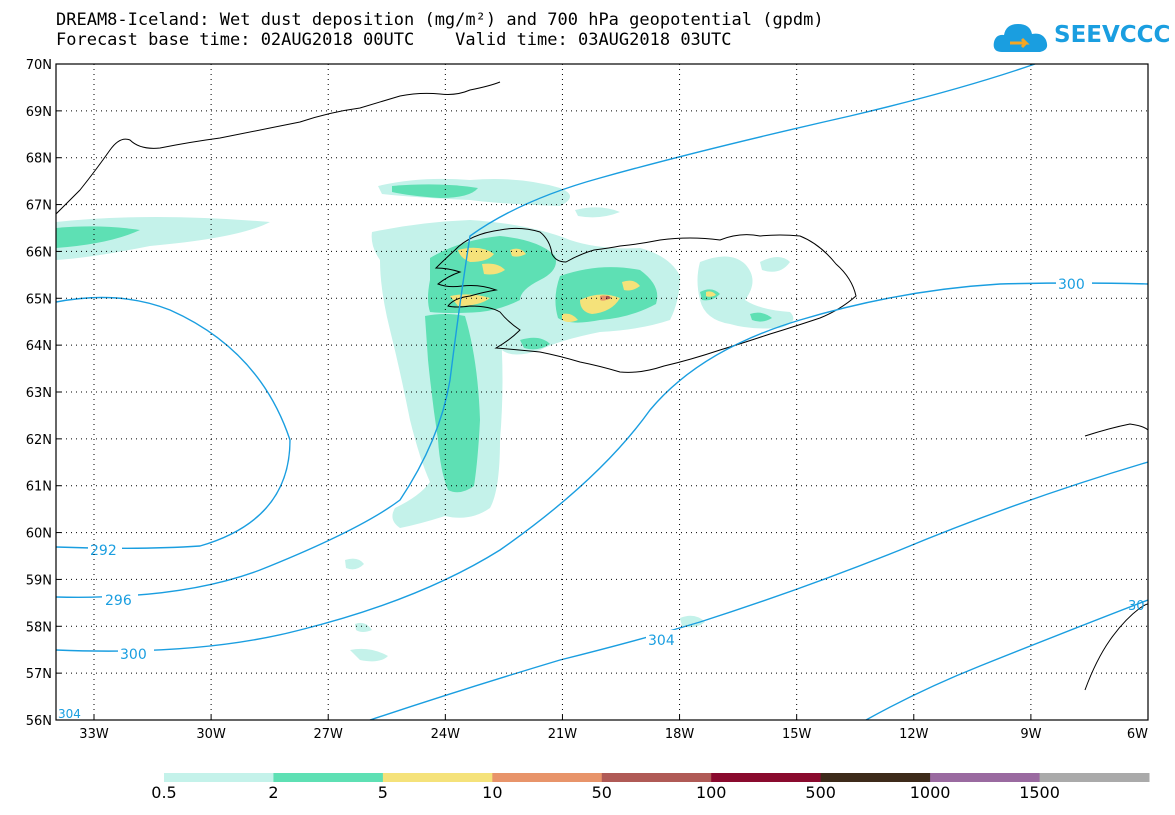 The image size is (1175, 815). What do you see at coordinates (273, 792) in the screenshot?
I see `legend-label: 2` at bounding box center [273, 792].